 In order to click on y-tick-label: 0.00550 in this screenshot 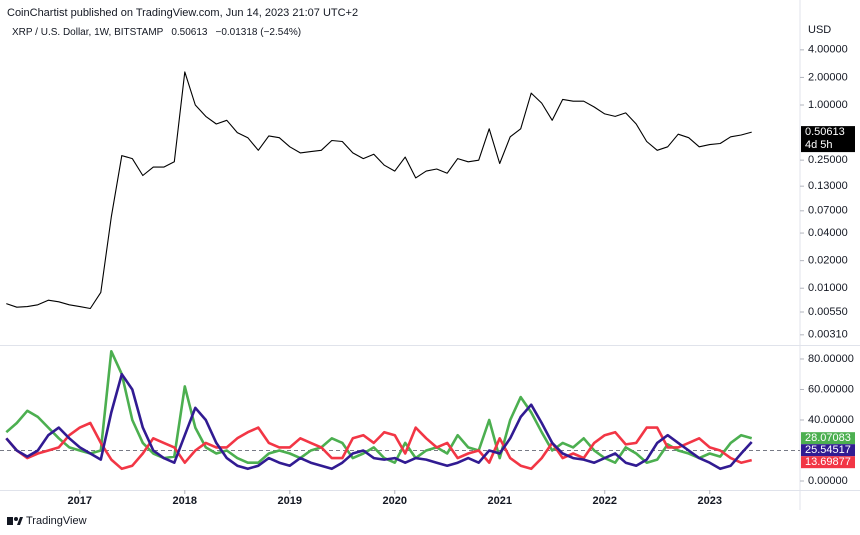, I will do `click(828, 312)`.